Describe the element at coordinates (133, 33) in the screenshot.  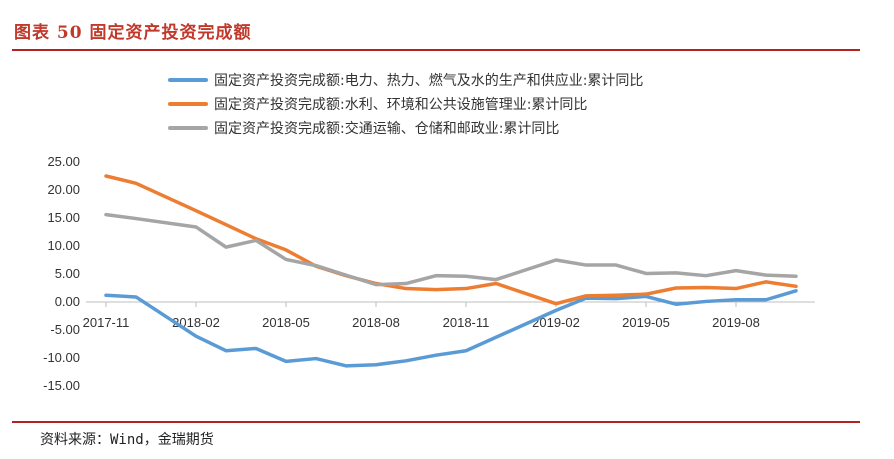
I see `figure-title: 图表 50 固定资产投资完成额` at that location.